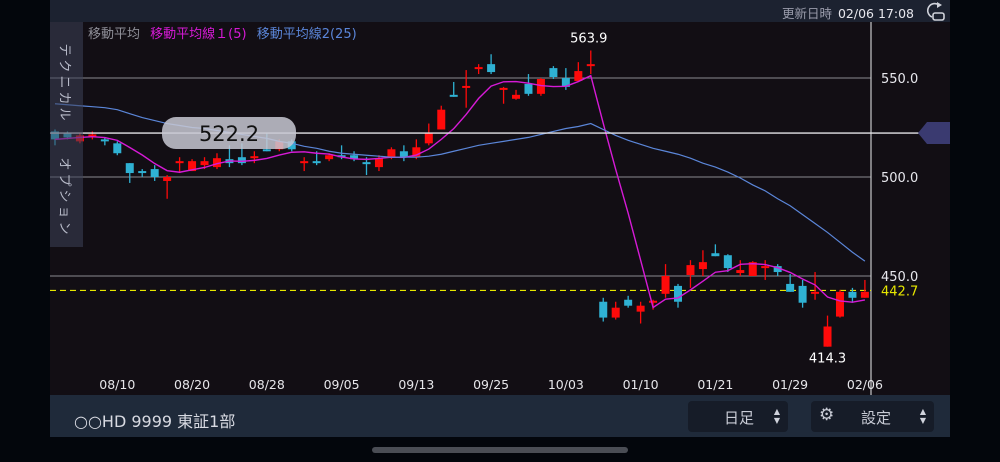 This screenshot has width=1000, height=462. What do you see at coordinates (864, 384) in the screenshot?
I see `x-tick-label: 02/06` at bounding box center [864, 384].